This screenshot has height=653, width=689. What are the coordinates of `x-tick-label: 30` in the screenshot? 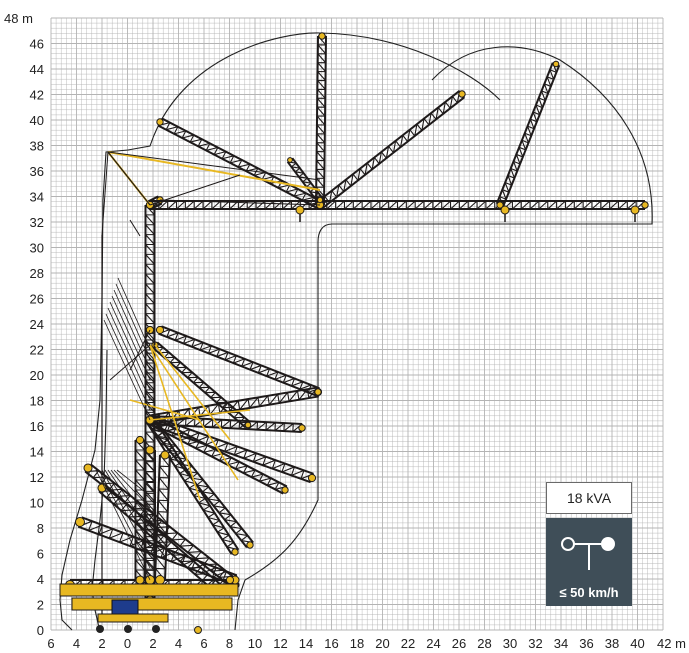 It's located at (510, 643).